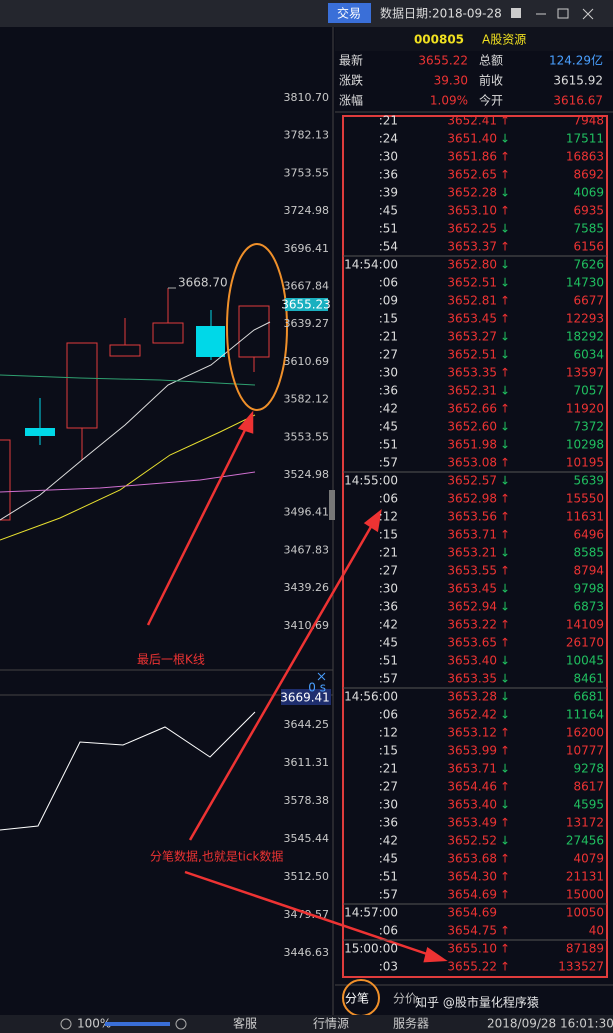  I want to click on tick-time: :57, so click(388, 895).